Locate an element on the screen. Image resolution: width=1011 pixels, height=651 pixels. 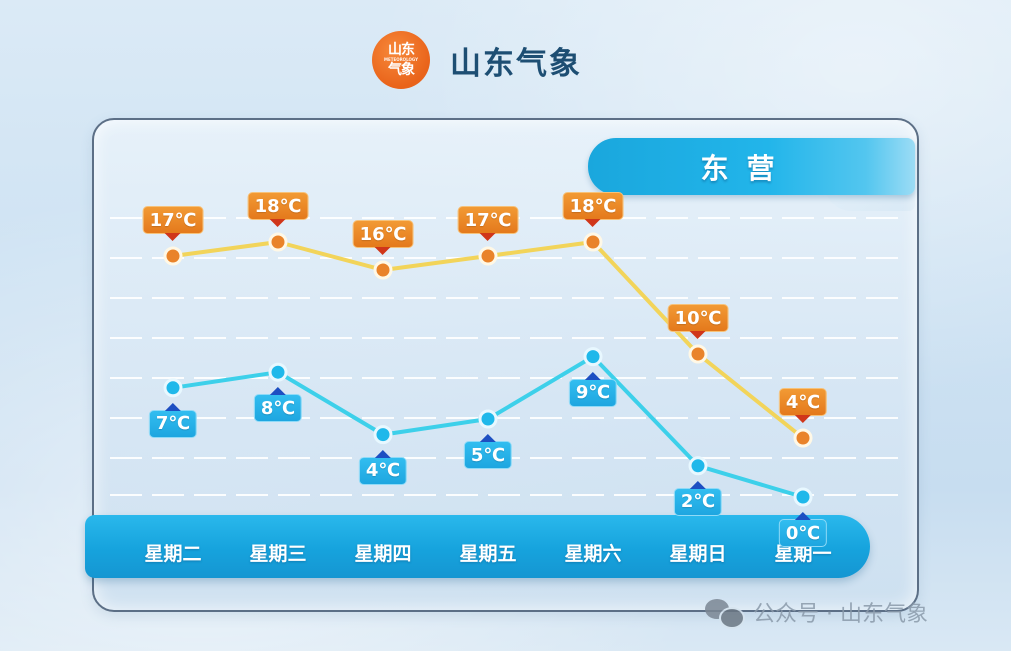
day-axis-bar is located at coordinates (477, 546).